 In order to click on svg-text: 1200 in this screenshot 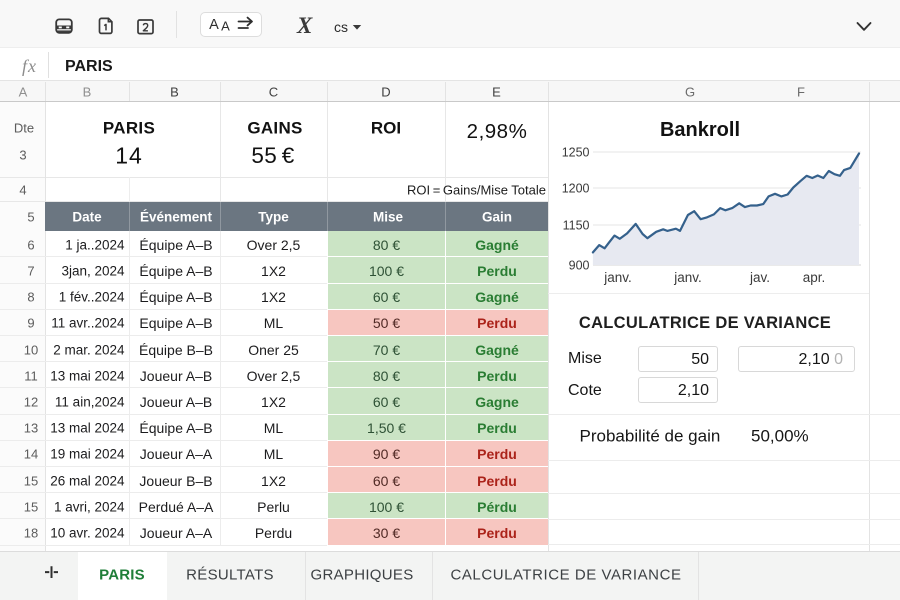, I will do `click(576, 189)`.